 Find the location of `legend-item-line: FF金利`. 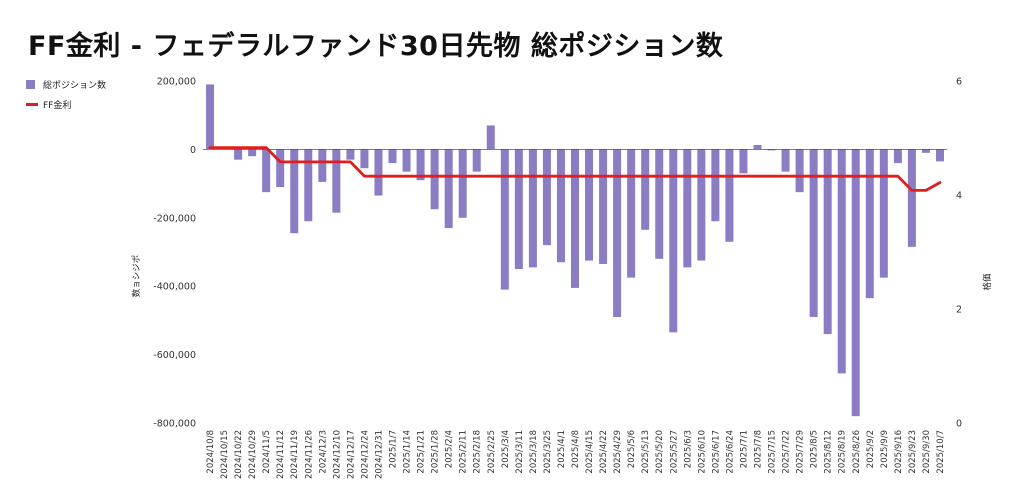

legend-item-line: FF金利 is located at coordinates (66, 104).